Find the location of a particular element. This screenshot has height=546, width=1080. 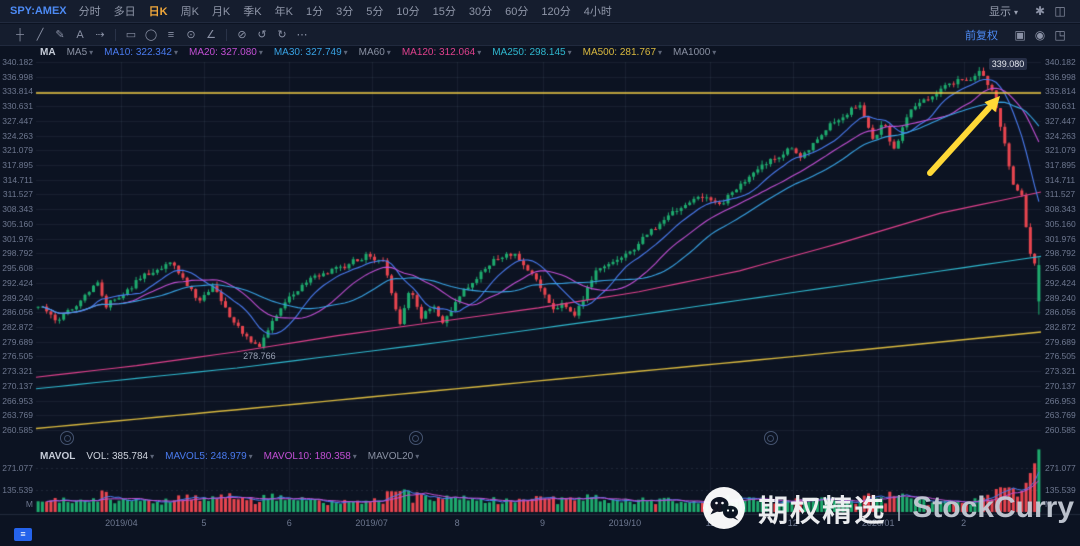

display-menu: 显示 ▾ is located at coordinates (1003, 11).